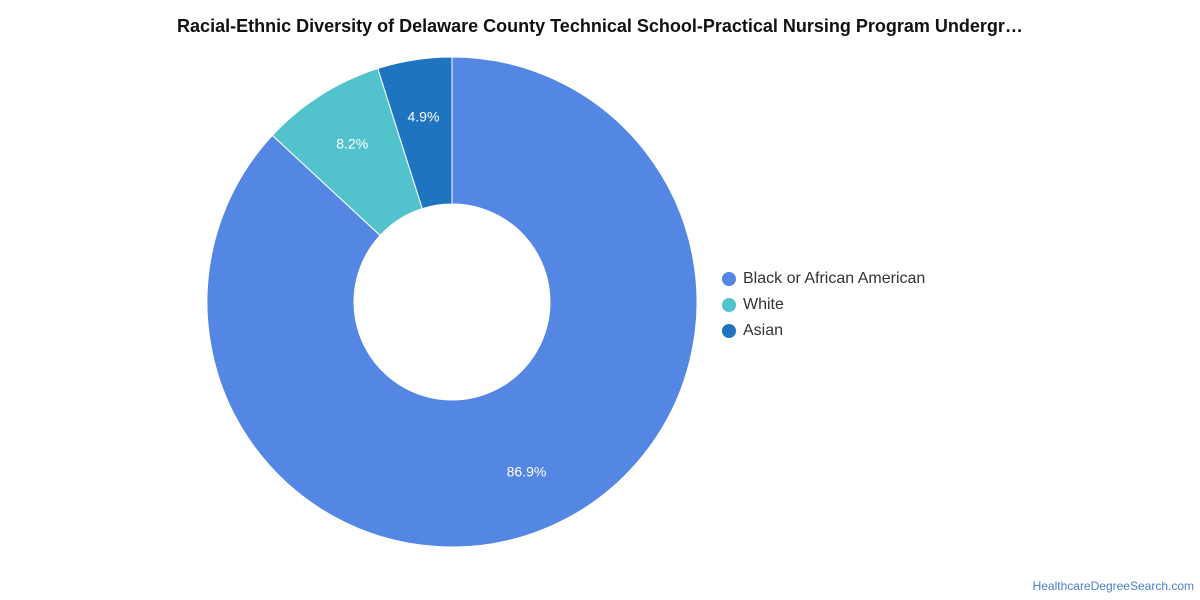  I want to click on legend-label: Black or African American, so click(834, 278).